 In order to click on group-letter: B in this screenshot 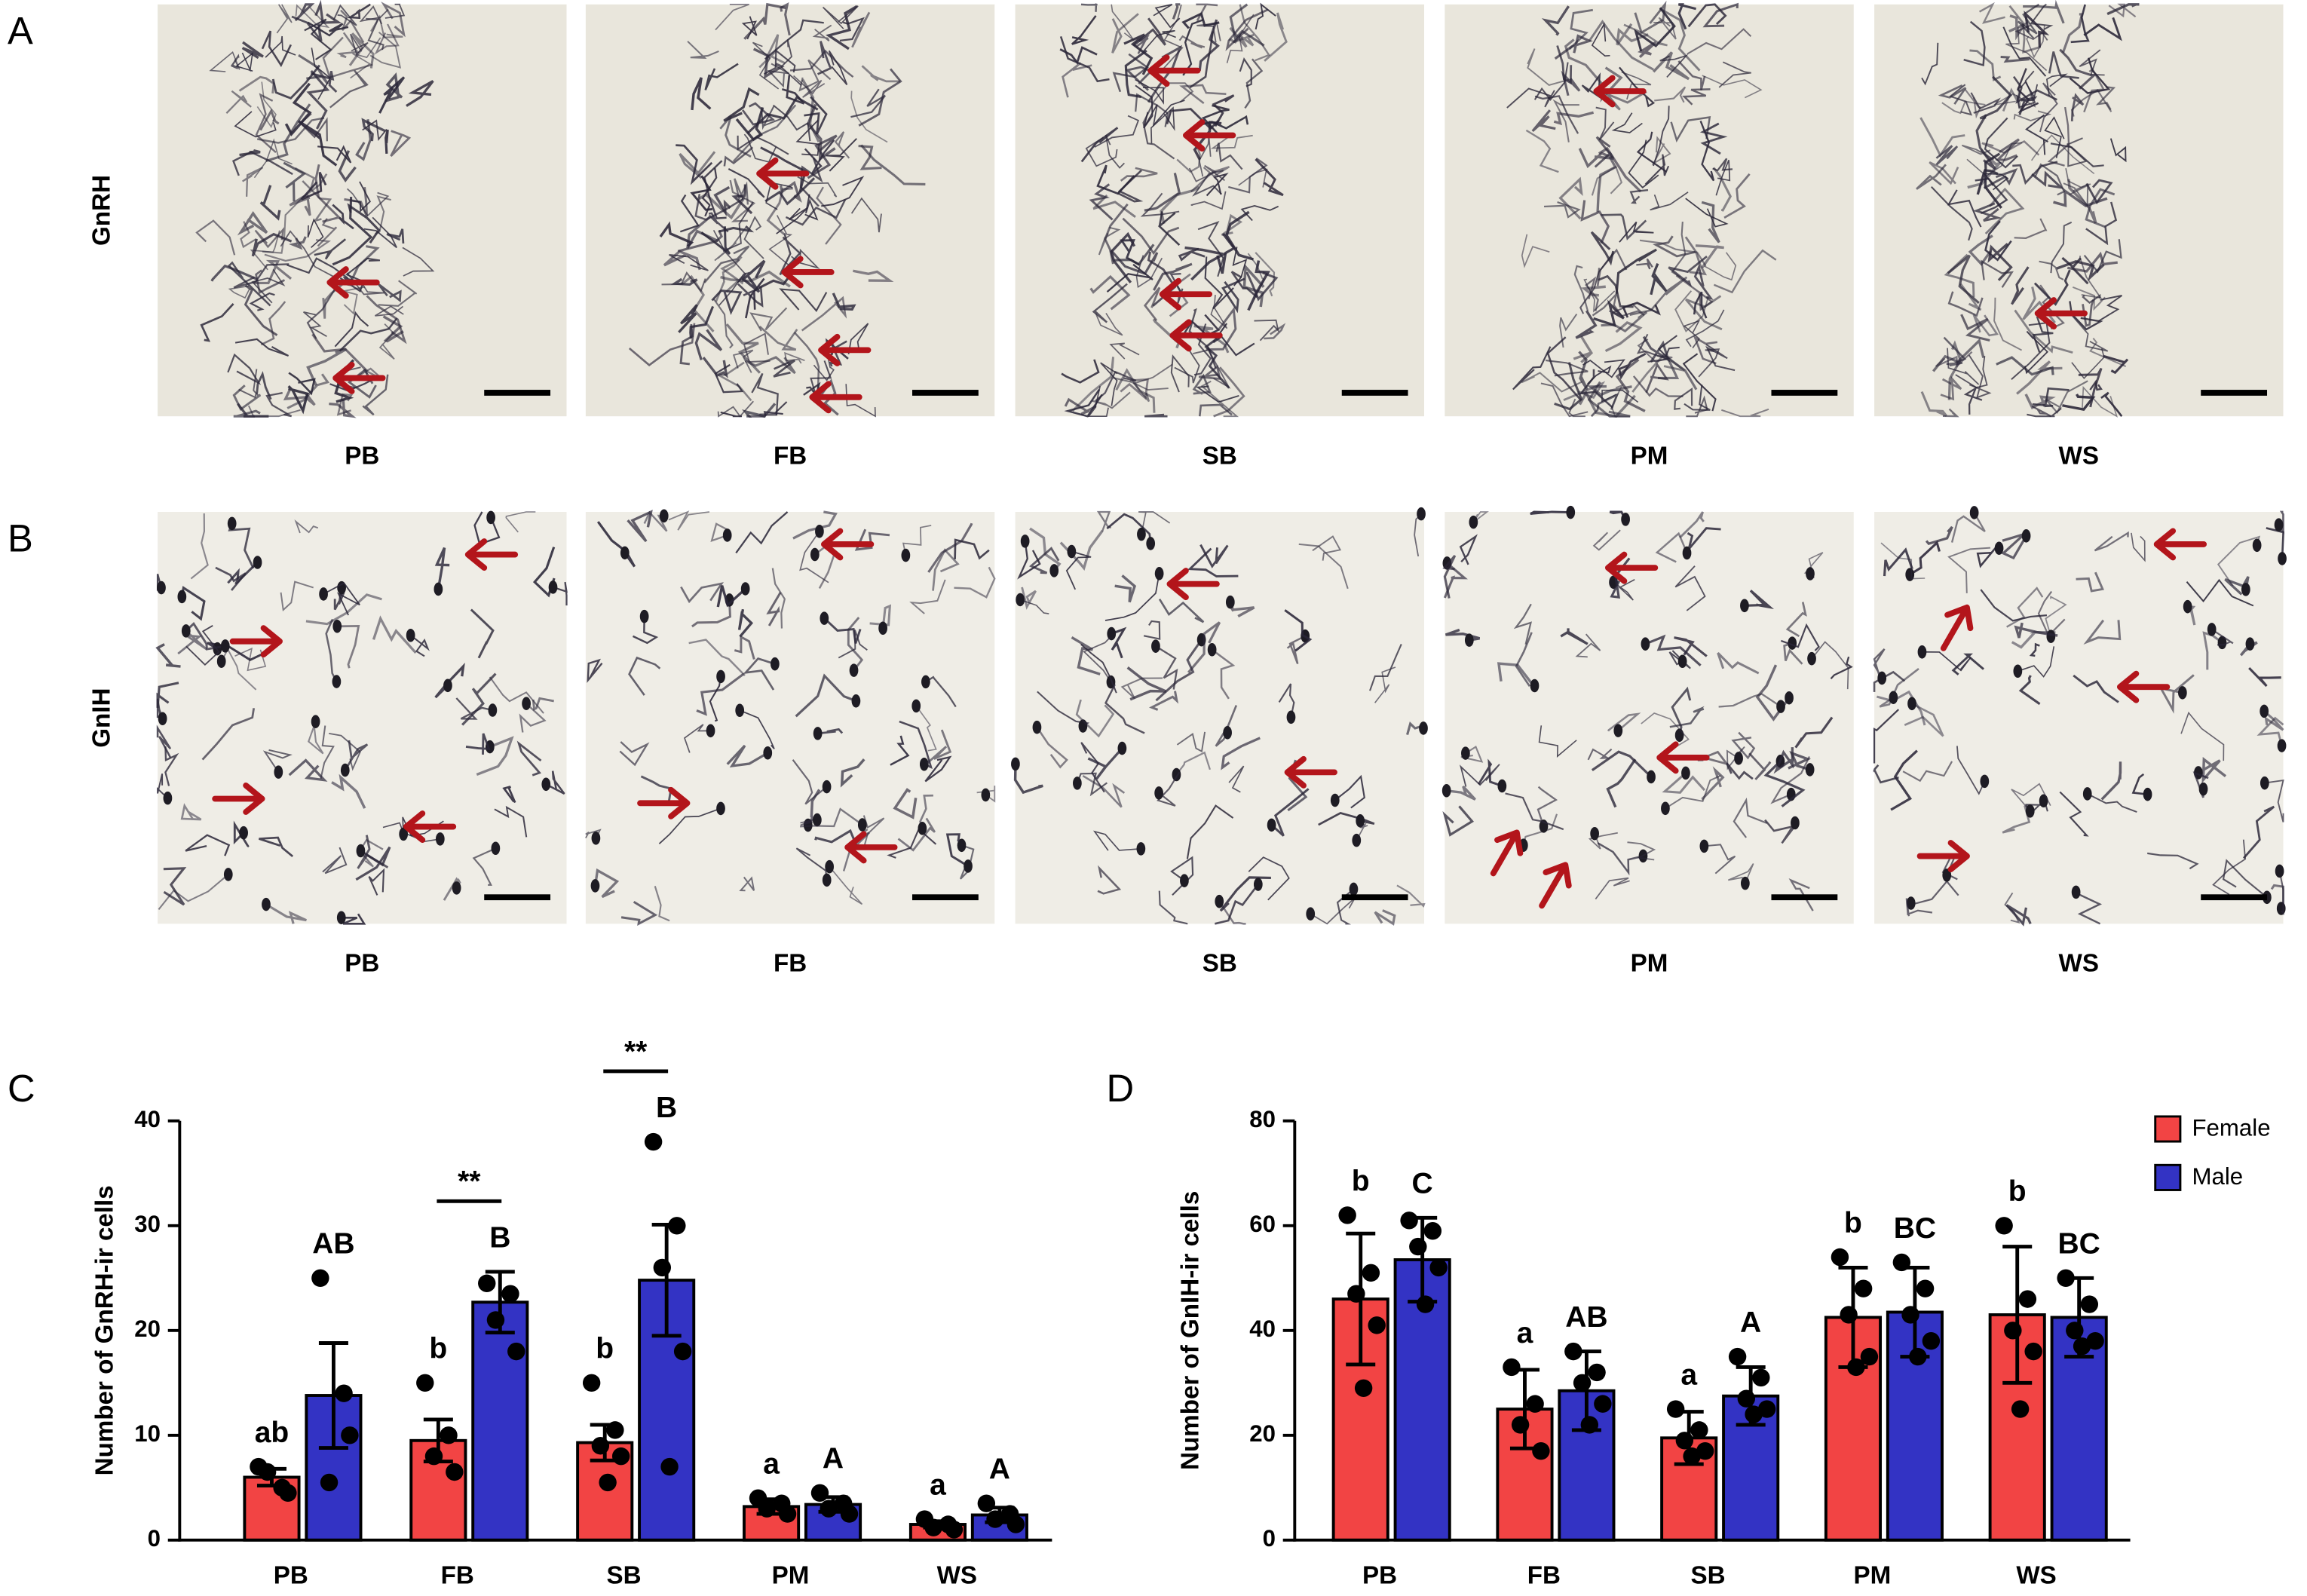, I will do `click(666, 1108)`.